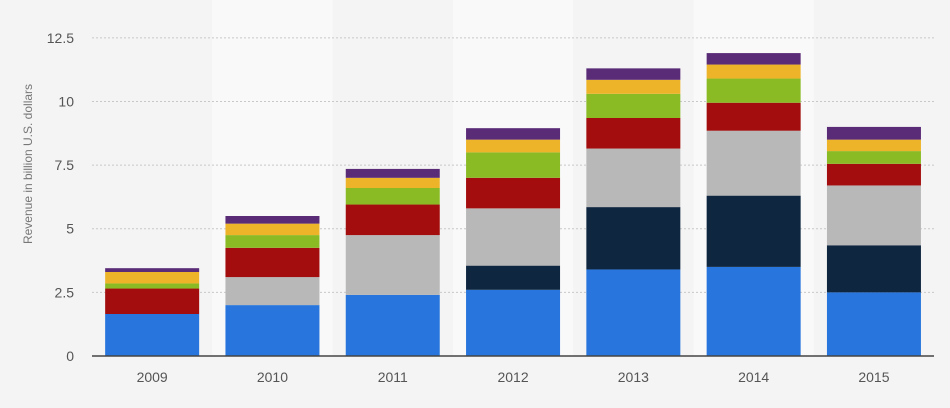  Describe the element at coordinates (272, 377) in the screenshot. I see `x-tick-label: 2010` at that location.